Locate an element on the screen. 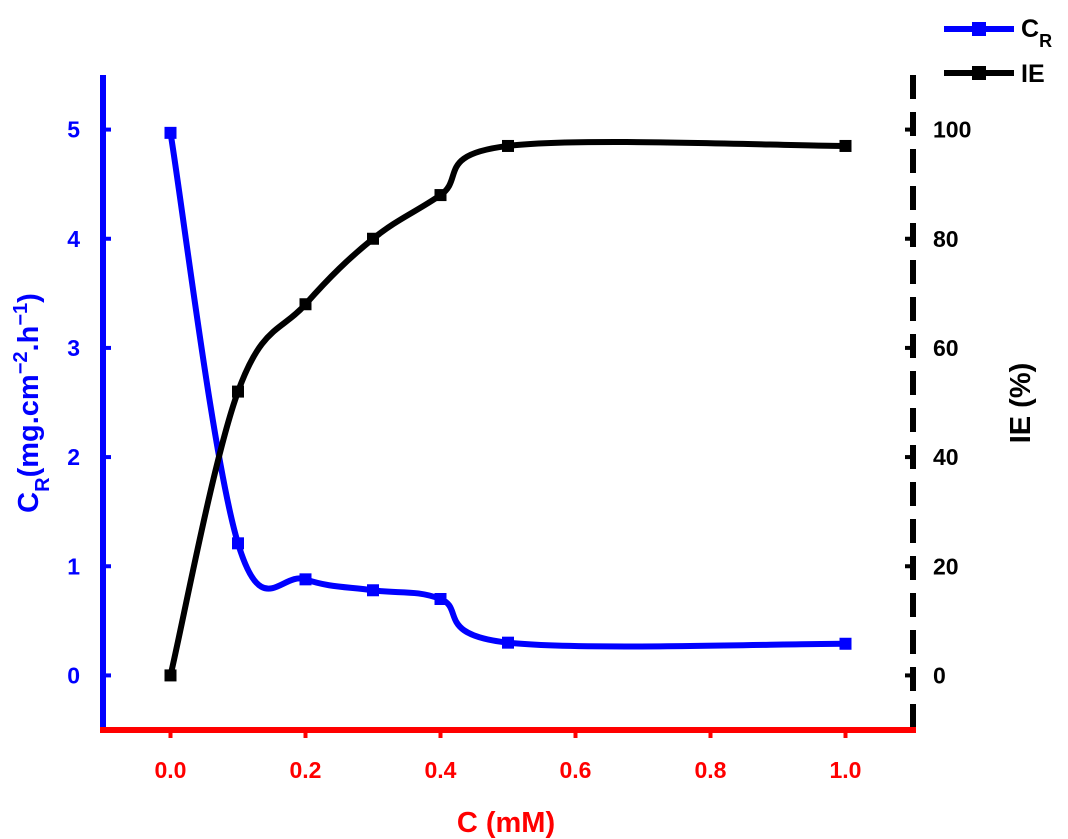  legend: CR IE is located at coordinates (998, 51).